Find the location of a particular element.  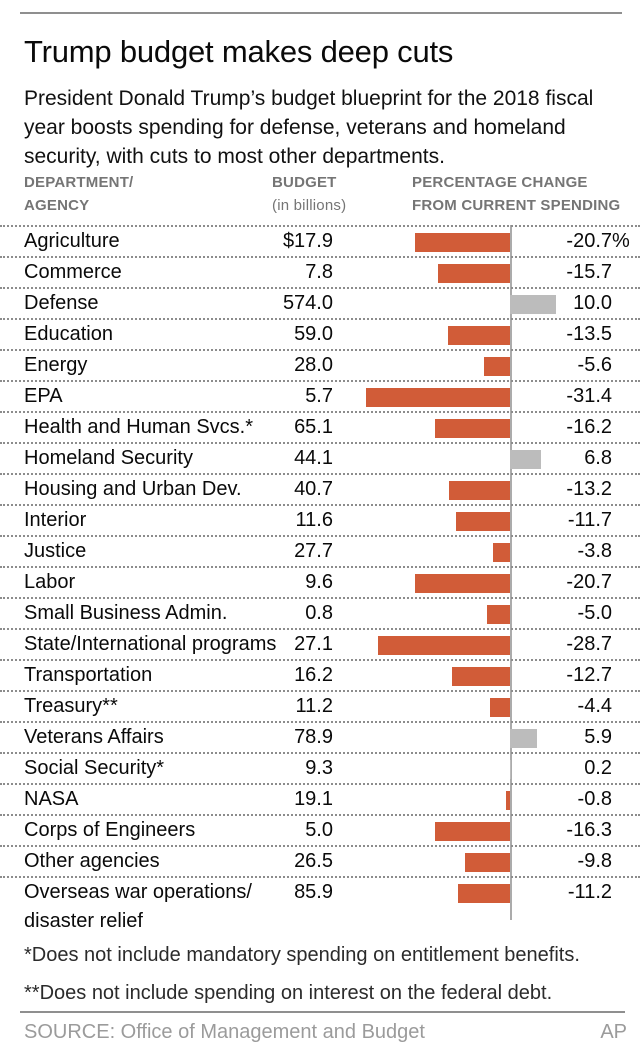

department-name: Education is located at coordinates (68, 334).